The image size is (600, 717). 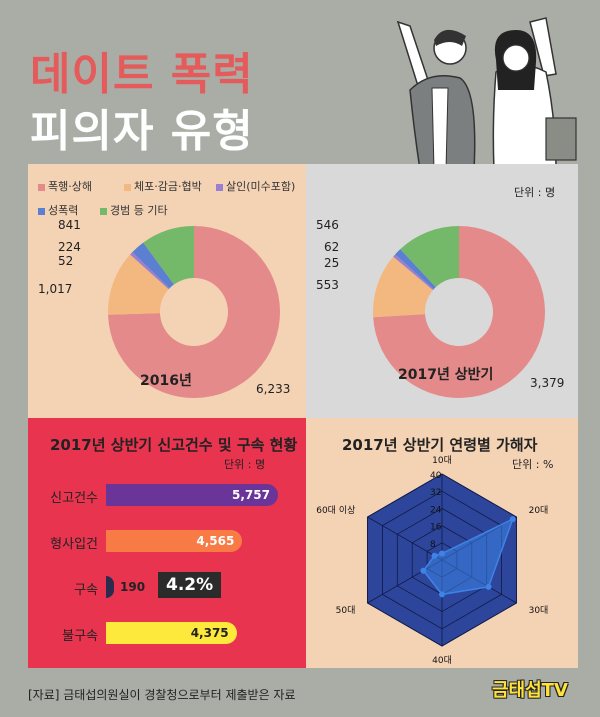 What do you see at coordinates (442, 660) in the screenshot?
I see `radar-category-label: 40대` at bounding box center [442, 660].